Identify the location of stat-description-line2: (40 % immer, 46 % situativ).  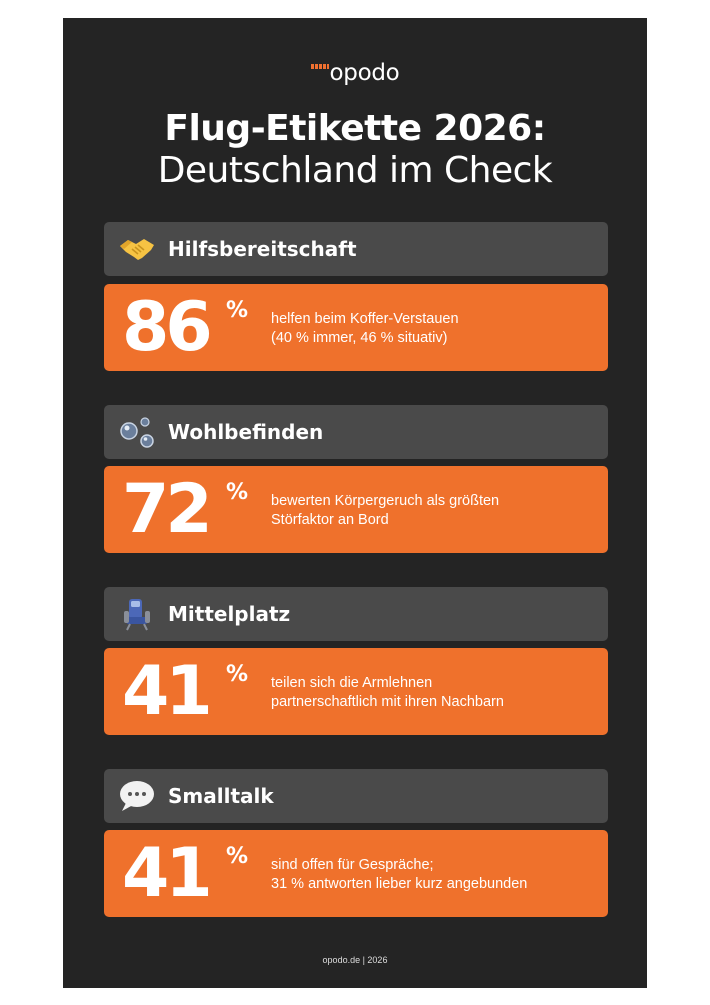
(359, 338).